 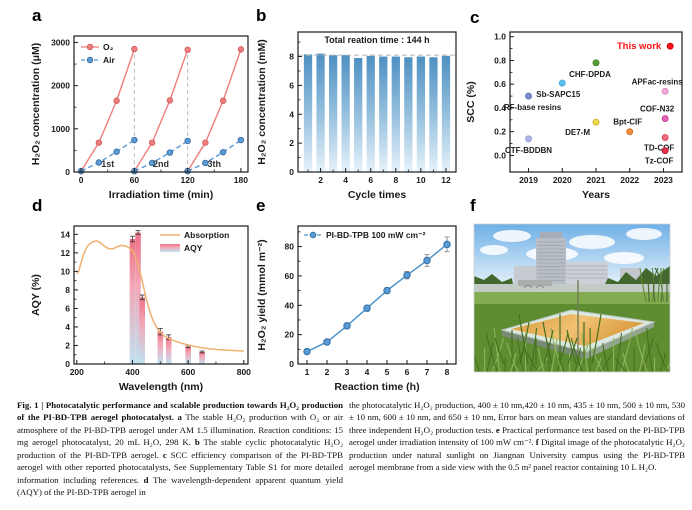 What do you see at coordinates (577, 132) in the screenshot?
I see `svg-text: DE7-M` at bounding box center [577, 132].